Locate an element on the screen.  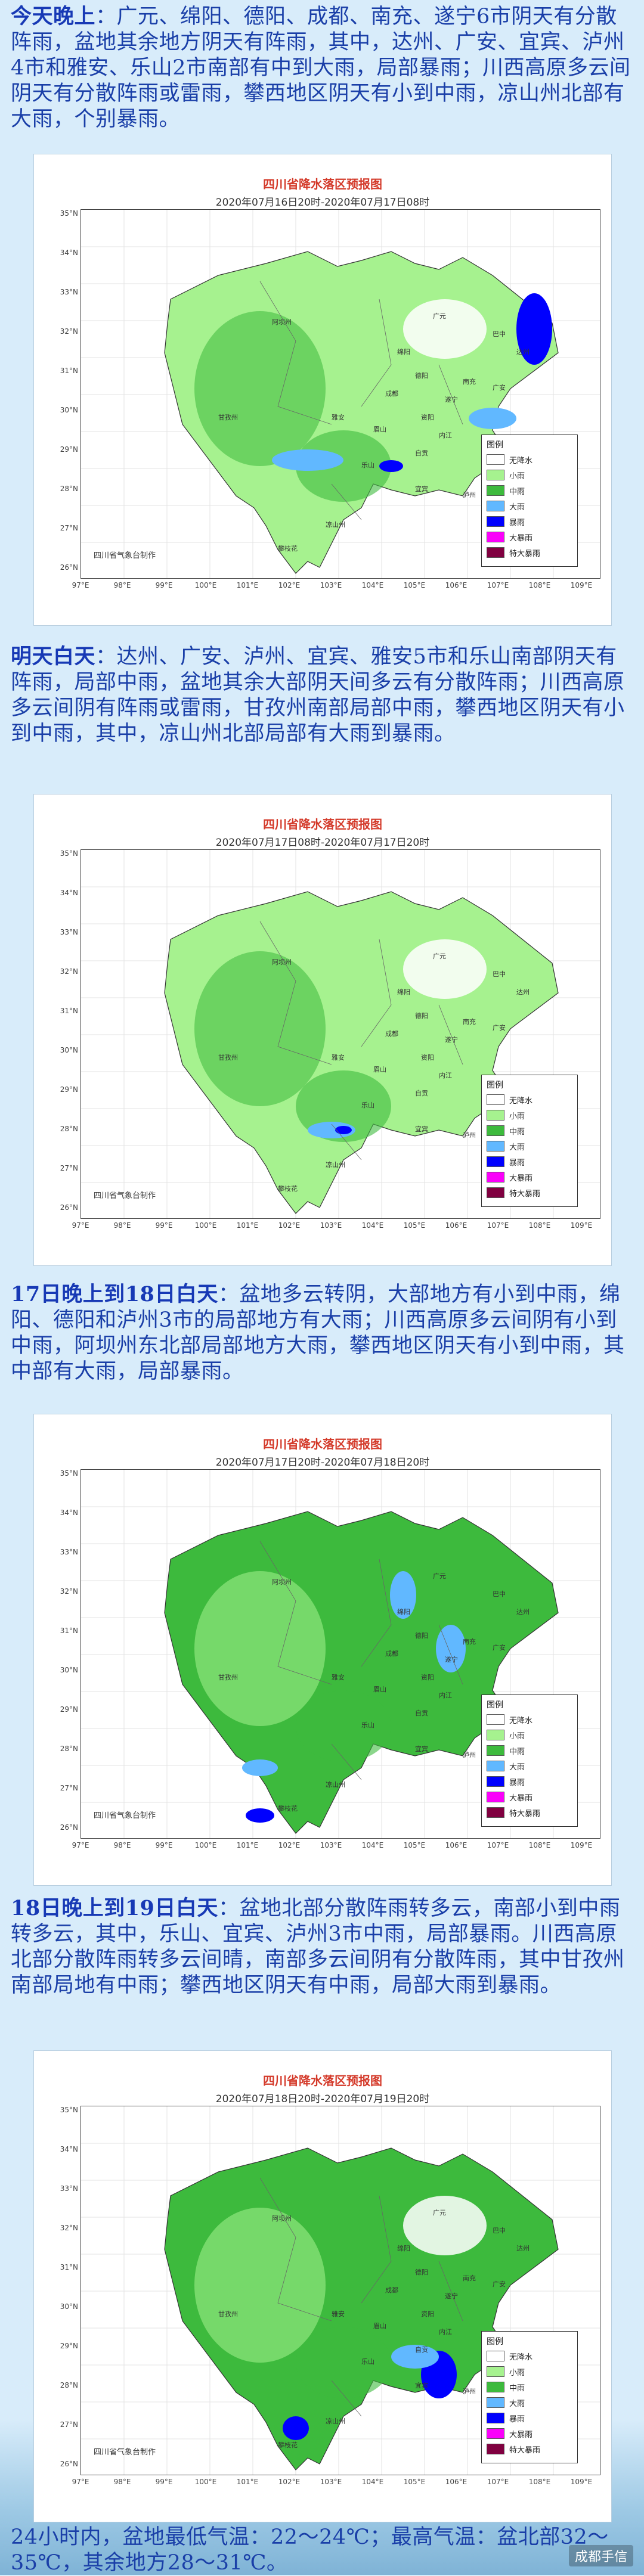
district-boundaries is located at coordinates (361, 401).